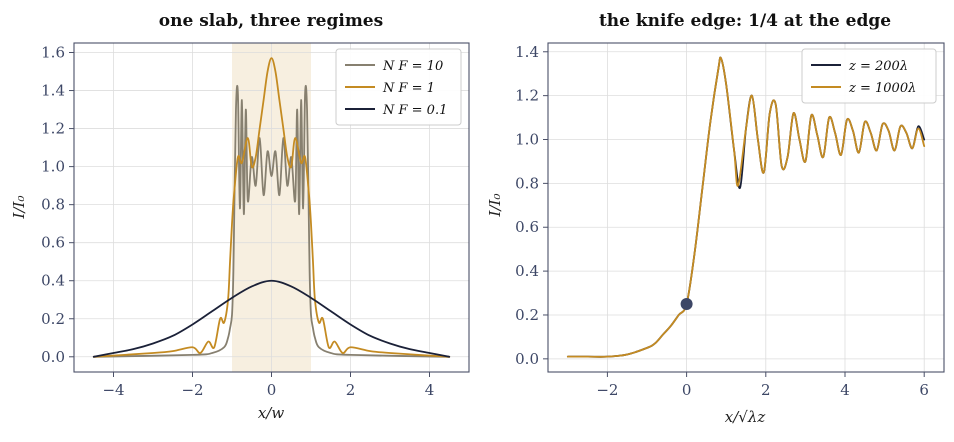 The width and height of the screenshot is (954, 442). Describe the element at coordinates (53, 53) in the screenshot. I see `y-tick-label: 1.6` at that location.